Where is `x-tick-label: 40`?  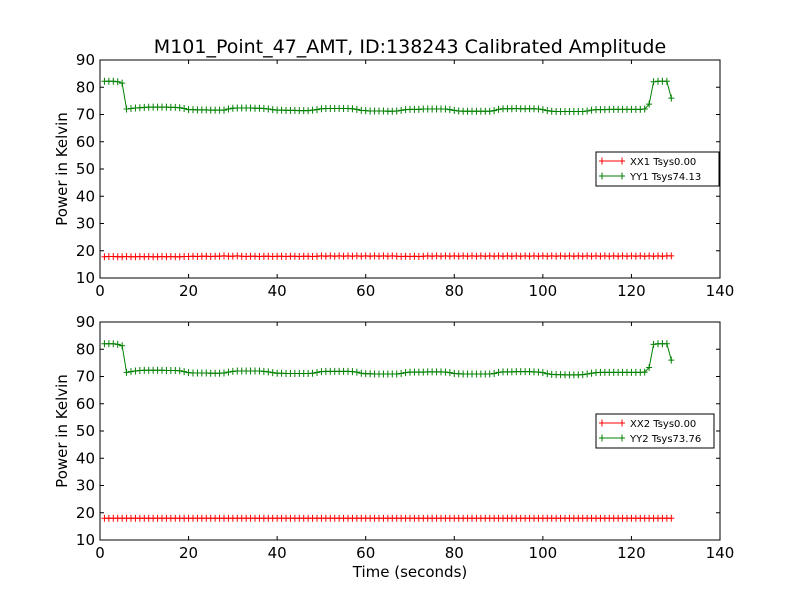 x-tick-label: 40 is located at coordinates (277, 291).